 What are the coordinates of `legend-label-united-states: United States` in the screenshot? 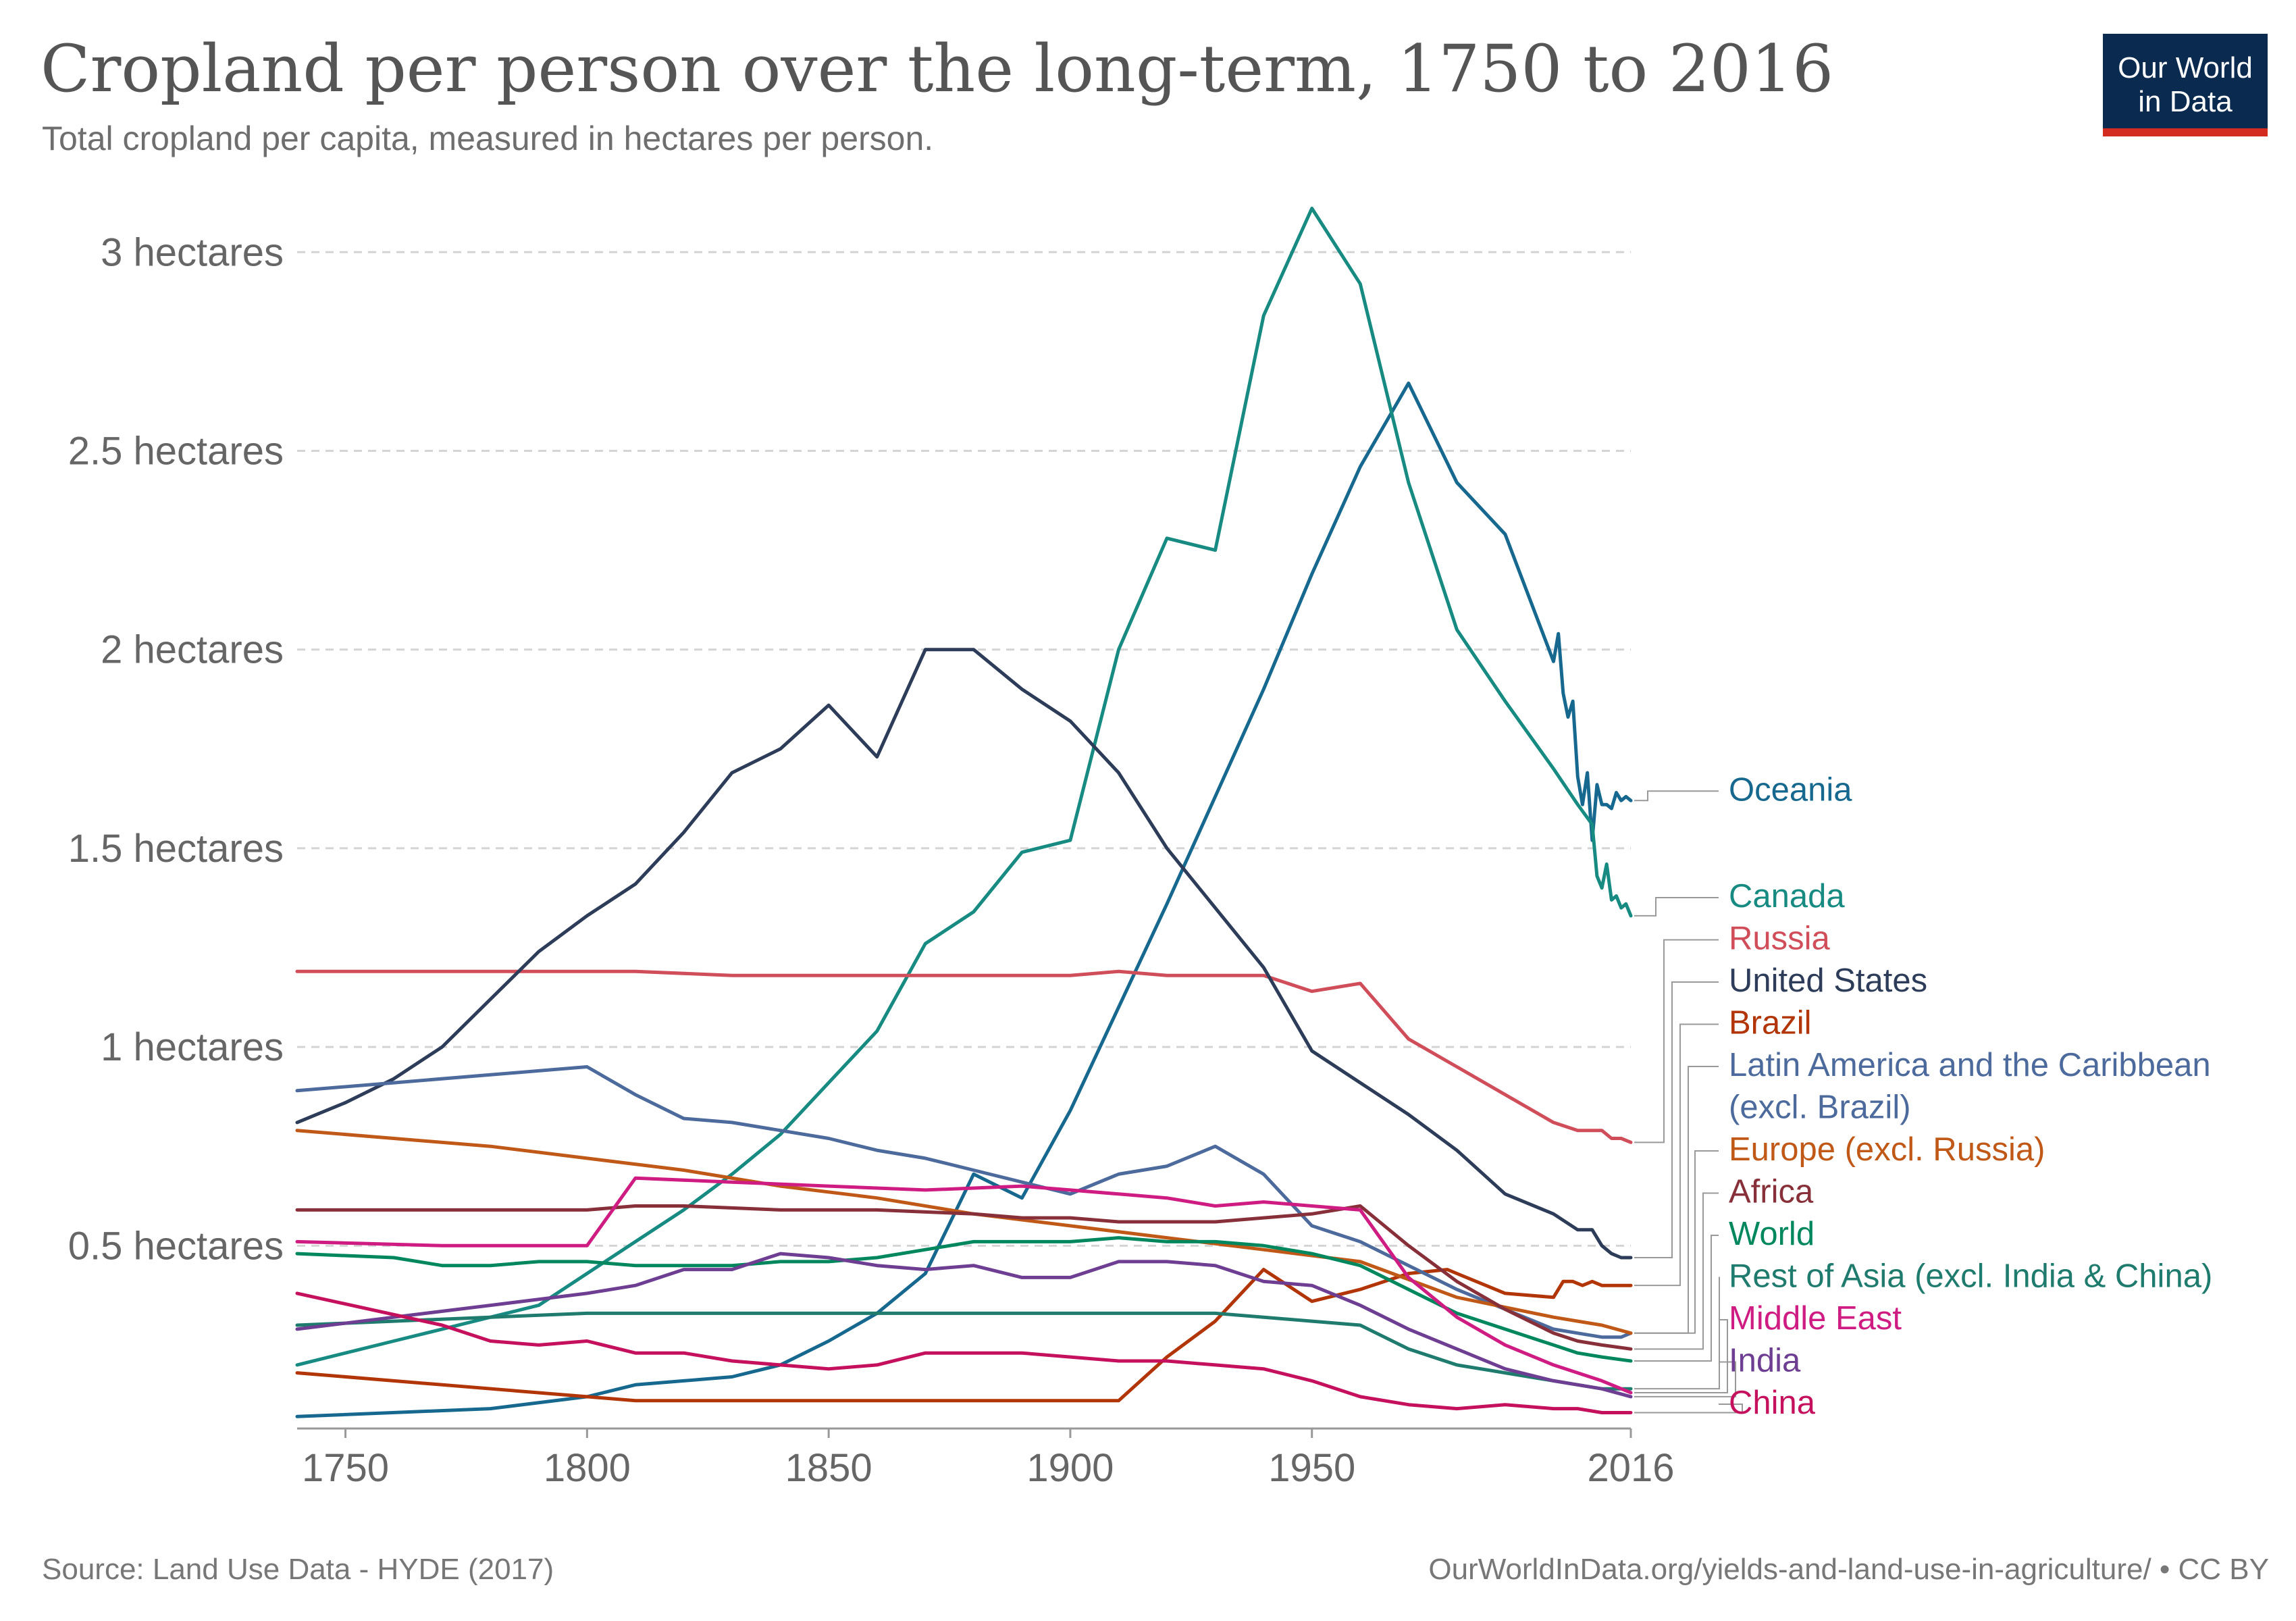 It's located at (1828, 980).